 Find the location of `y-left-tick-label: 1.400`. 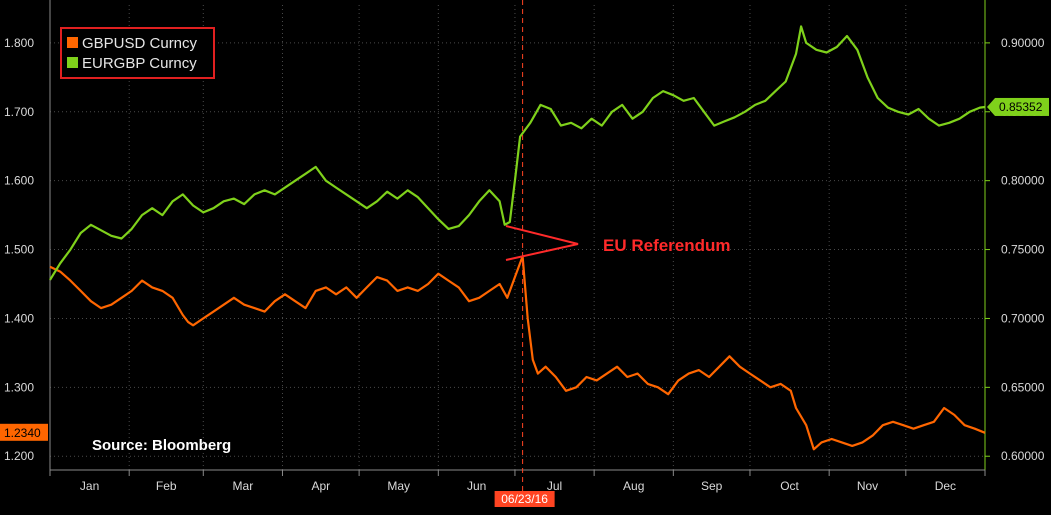

y-left-tick-label: 1.400 is located at coordinates (19, 318).